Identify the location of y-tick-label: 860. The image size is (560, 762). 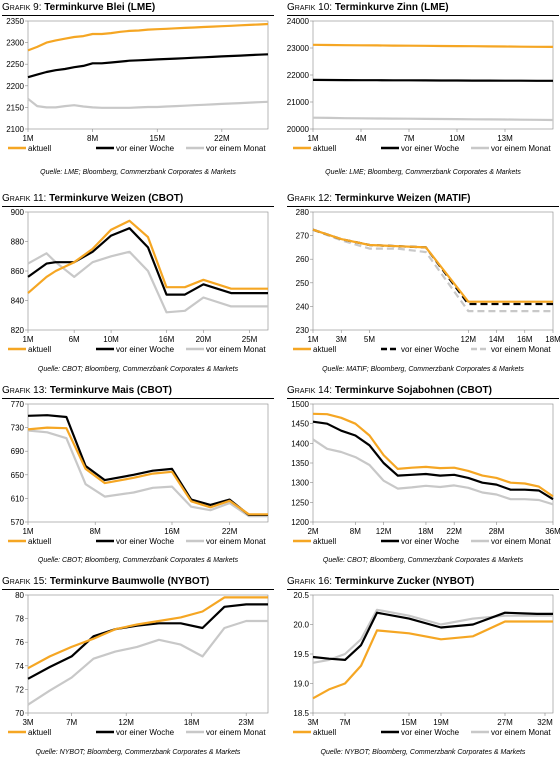
(18, 271).